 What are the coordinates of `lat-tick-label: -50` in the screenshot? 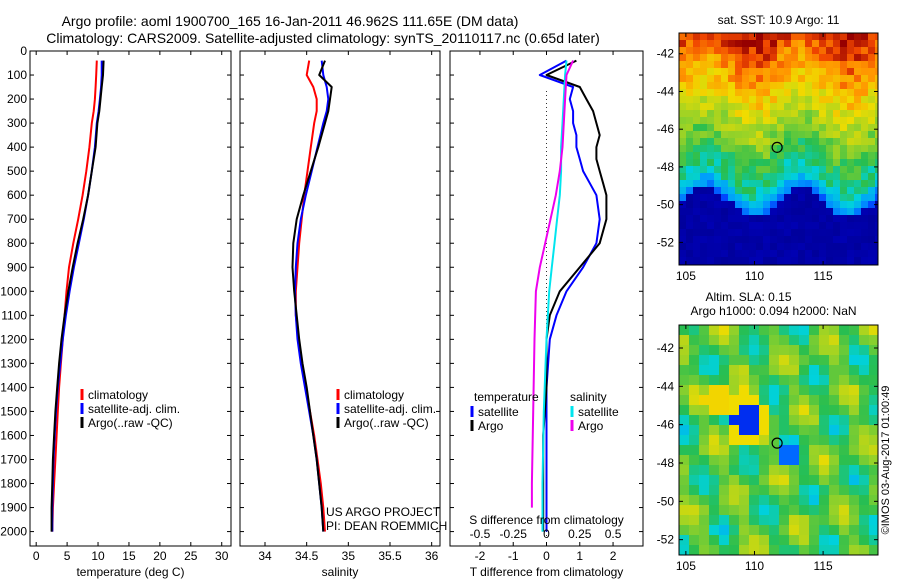 It's located at (666, 205).